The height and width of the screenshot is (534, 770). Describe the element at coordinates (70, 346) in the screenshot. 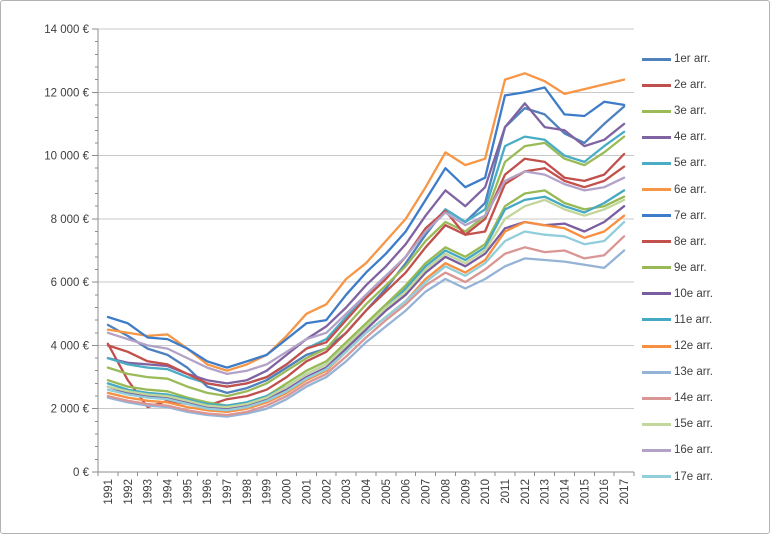

I see `y-tick-label: 4 000 €` at that location.